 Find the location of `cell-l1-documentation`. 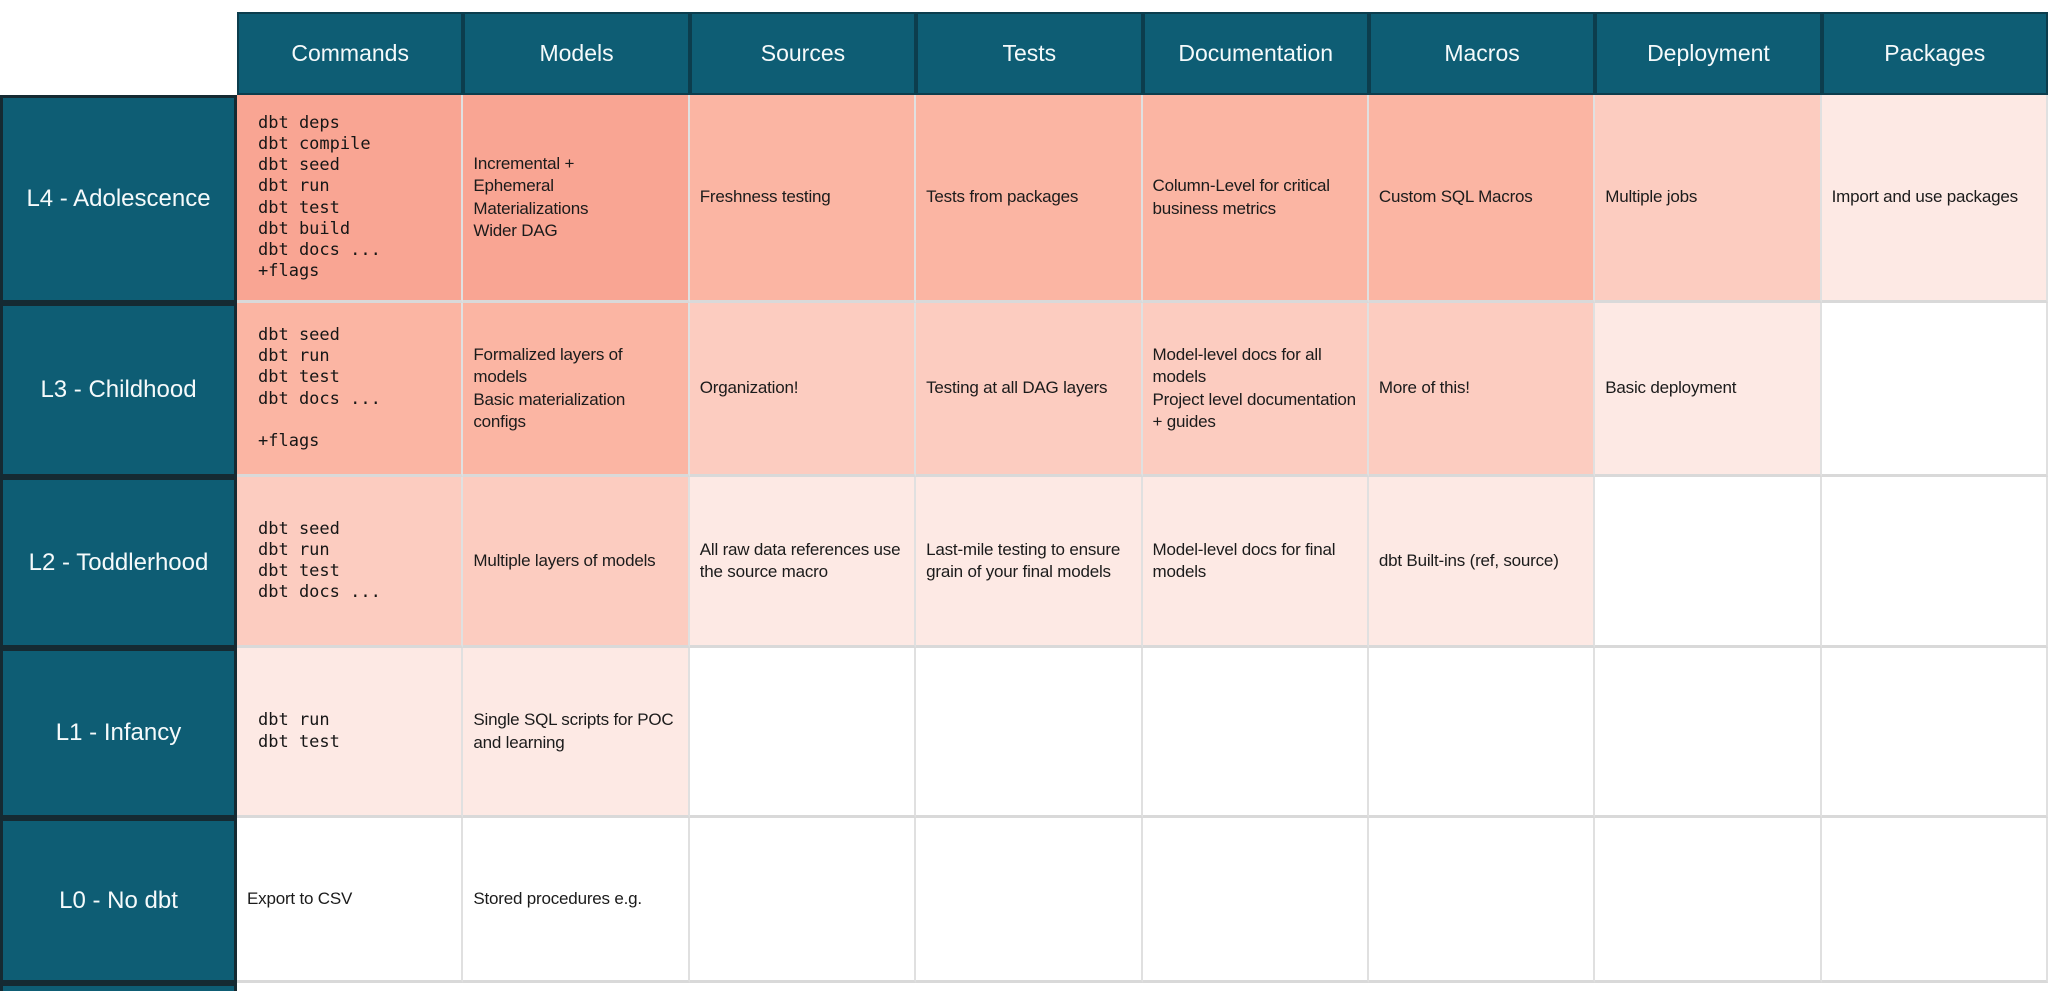

cell-l1-documentation is located at coordinates (1255, 733).